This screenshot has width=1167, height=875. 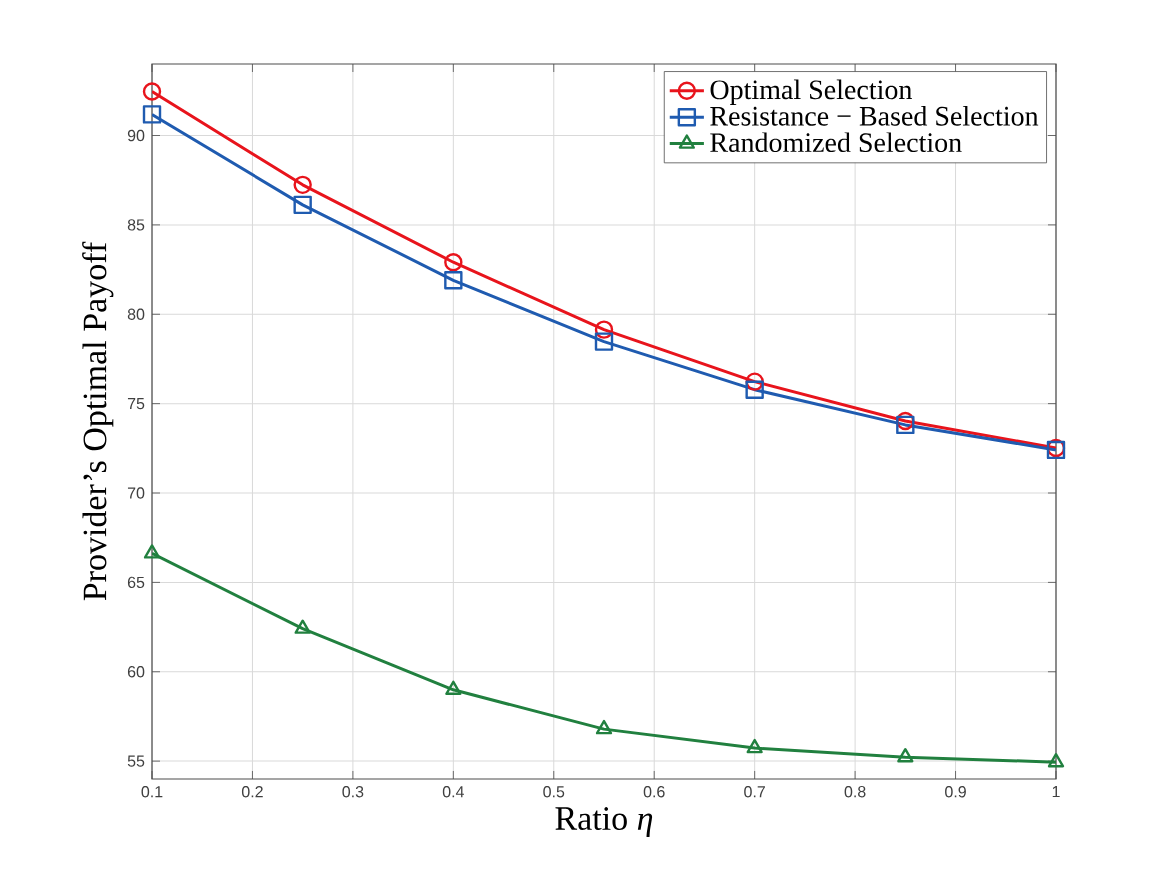 I want to click on y-tick-label: 55, so click(x=136, y=761).